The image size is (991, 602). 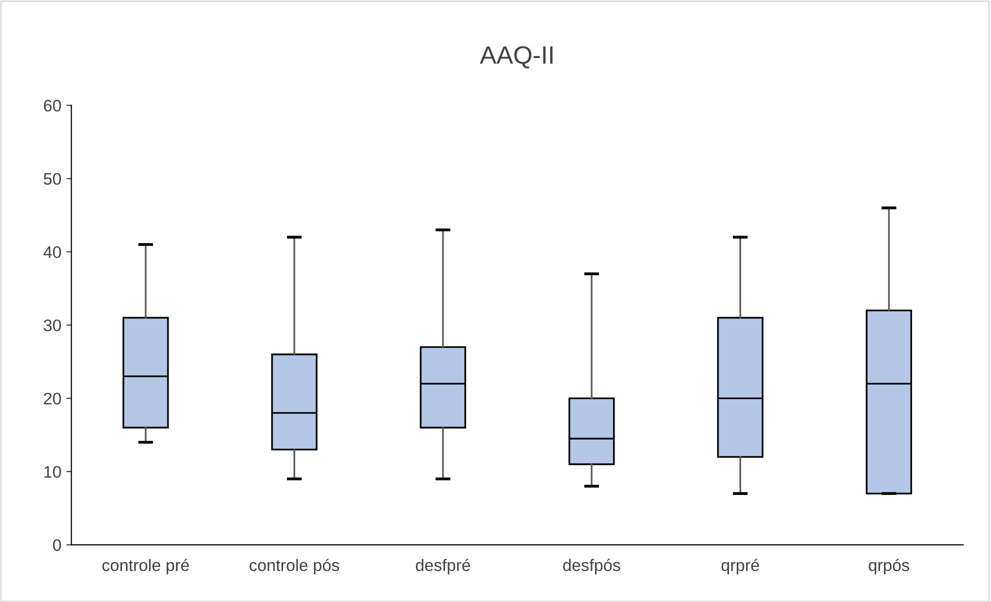 I want to click on x-tick-label: desfpós, so click(x=591, y=566).